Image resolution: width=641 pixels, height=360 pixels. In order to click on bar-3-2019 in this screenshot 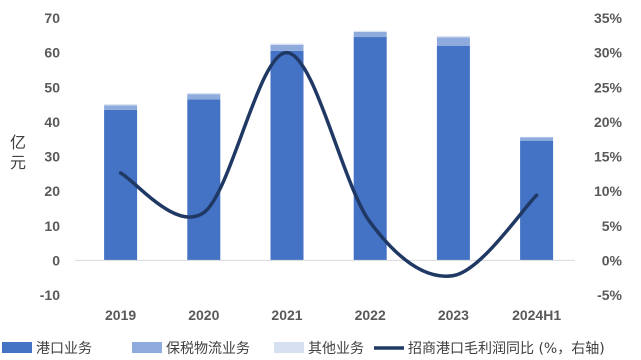, I will do `click(121, 105)`.